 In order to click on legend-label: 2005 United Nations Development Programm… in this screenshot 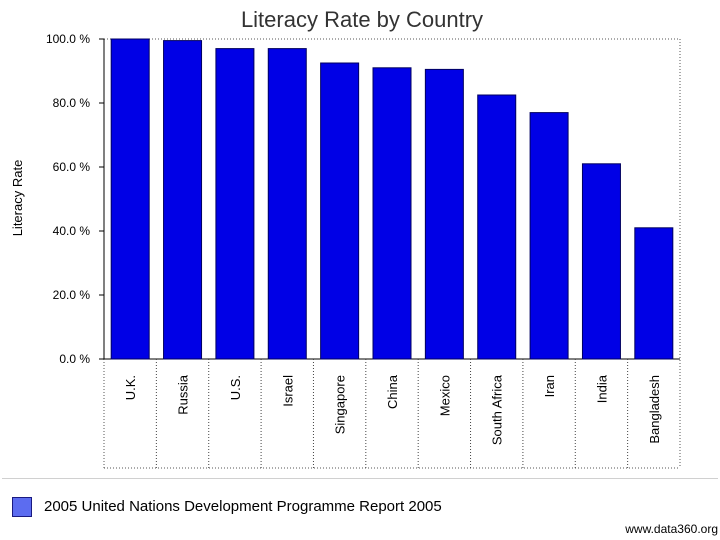, I will do `click(243, 506)`.